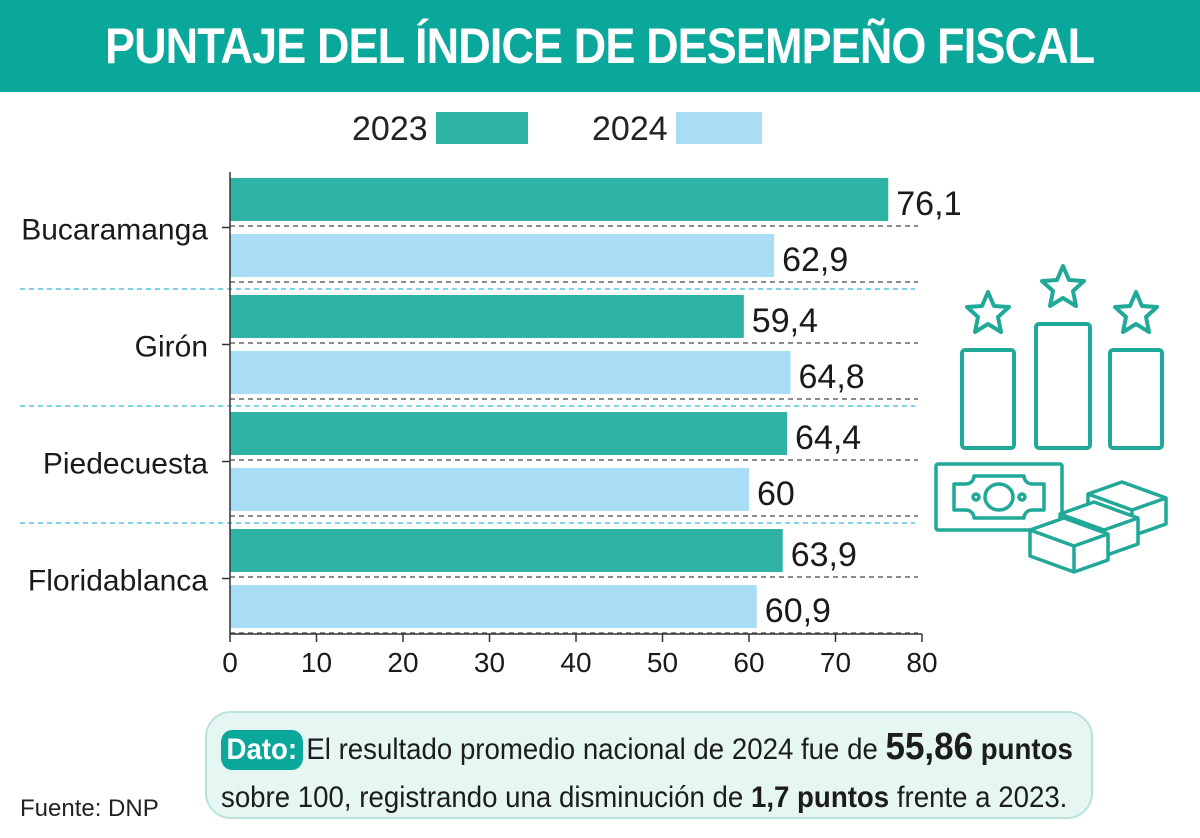 Image resolution: width=1200 pixels, height=838 pixels. Describe the element at coordinates (798, 611) in the screenshot. I see `data-label-floridablanca-2024: 60,9` at that location.